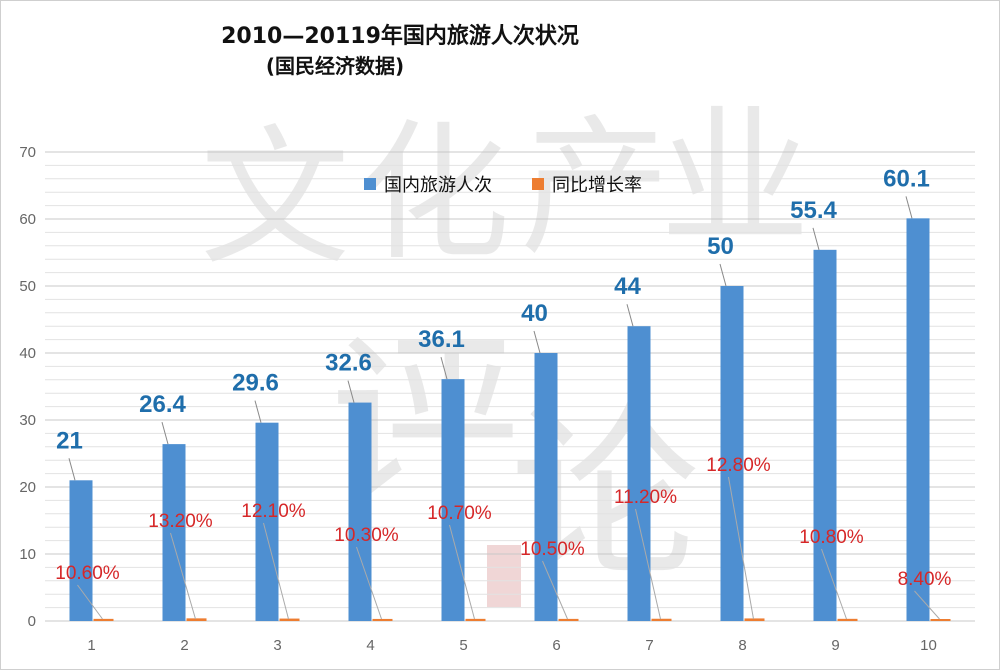 This screenshot has height=670, width=1000. What do you see at coordinates (69, 440) in the screenshot?
I see `visitor-value-label: 21` at bounding box center [69, 440].